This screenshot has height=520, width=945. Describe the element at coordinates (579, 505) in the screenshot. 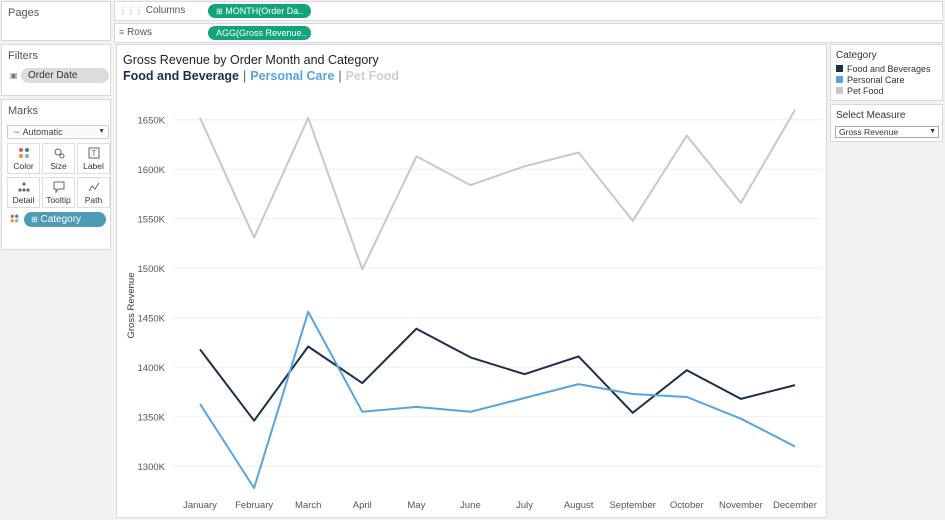

I see `x-tick-label: August` at that location.